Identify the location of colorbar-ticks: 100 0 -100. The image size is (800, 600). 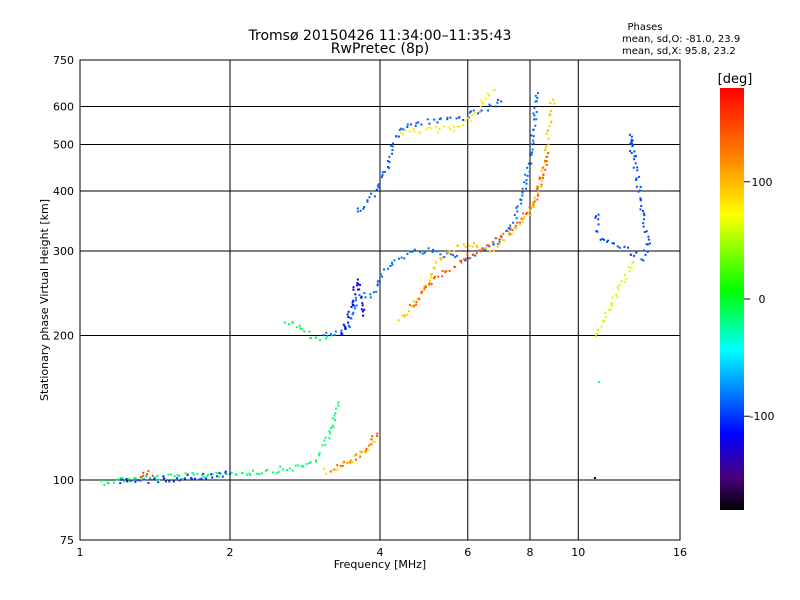
(759, 299).